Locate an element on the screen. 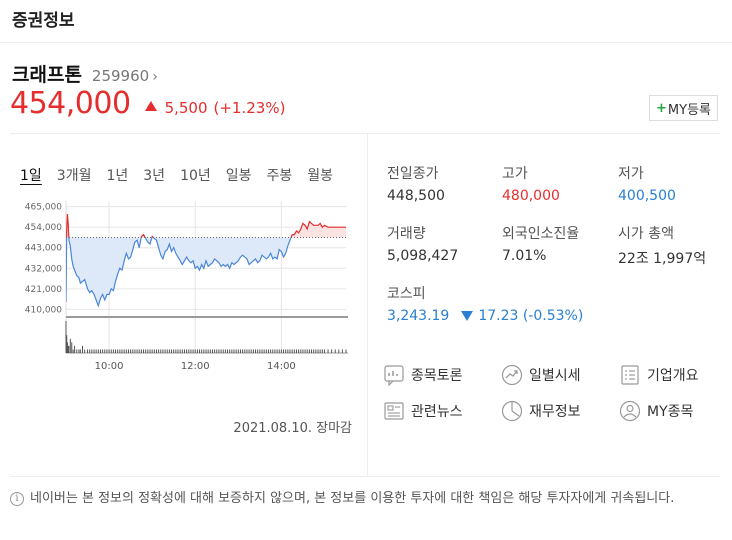  stat-label: 고가 is located at coordinates (515, 174).